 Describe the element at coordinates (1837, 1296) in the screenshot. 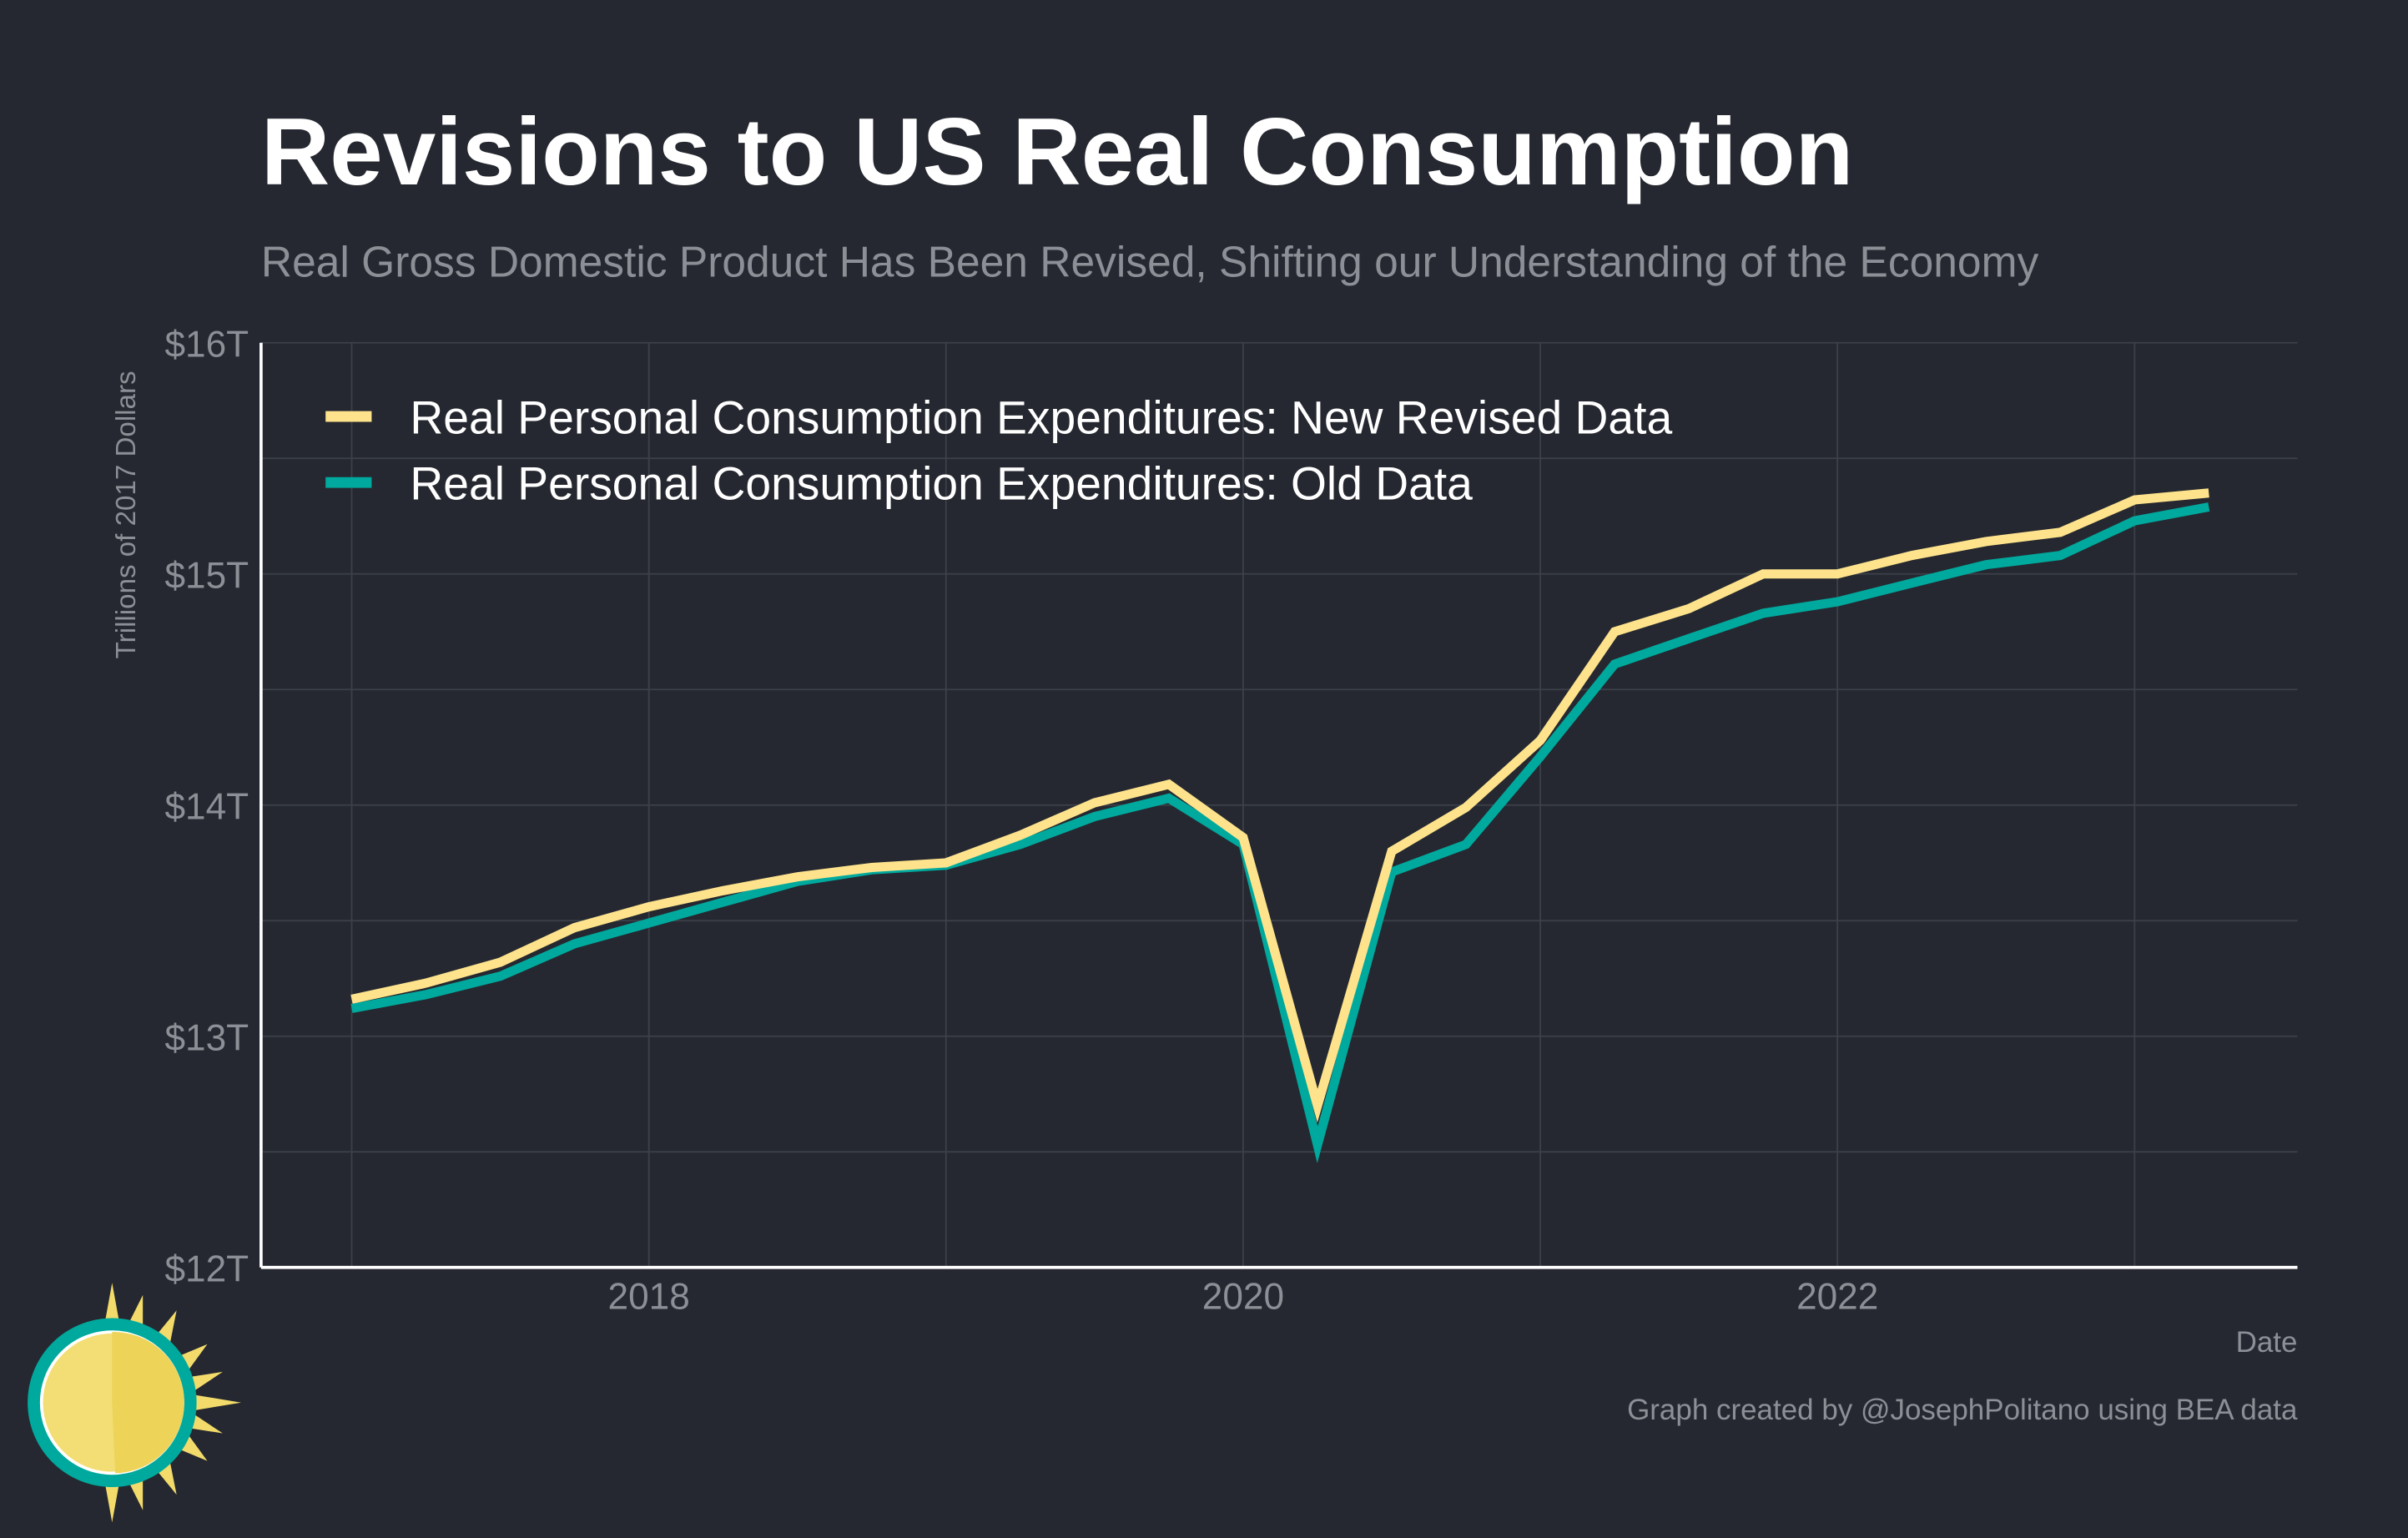

I see `x-tick-label: 2022` at that location.